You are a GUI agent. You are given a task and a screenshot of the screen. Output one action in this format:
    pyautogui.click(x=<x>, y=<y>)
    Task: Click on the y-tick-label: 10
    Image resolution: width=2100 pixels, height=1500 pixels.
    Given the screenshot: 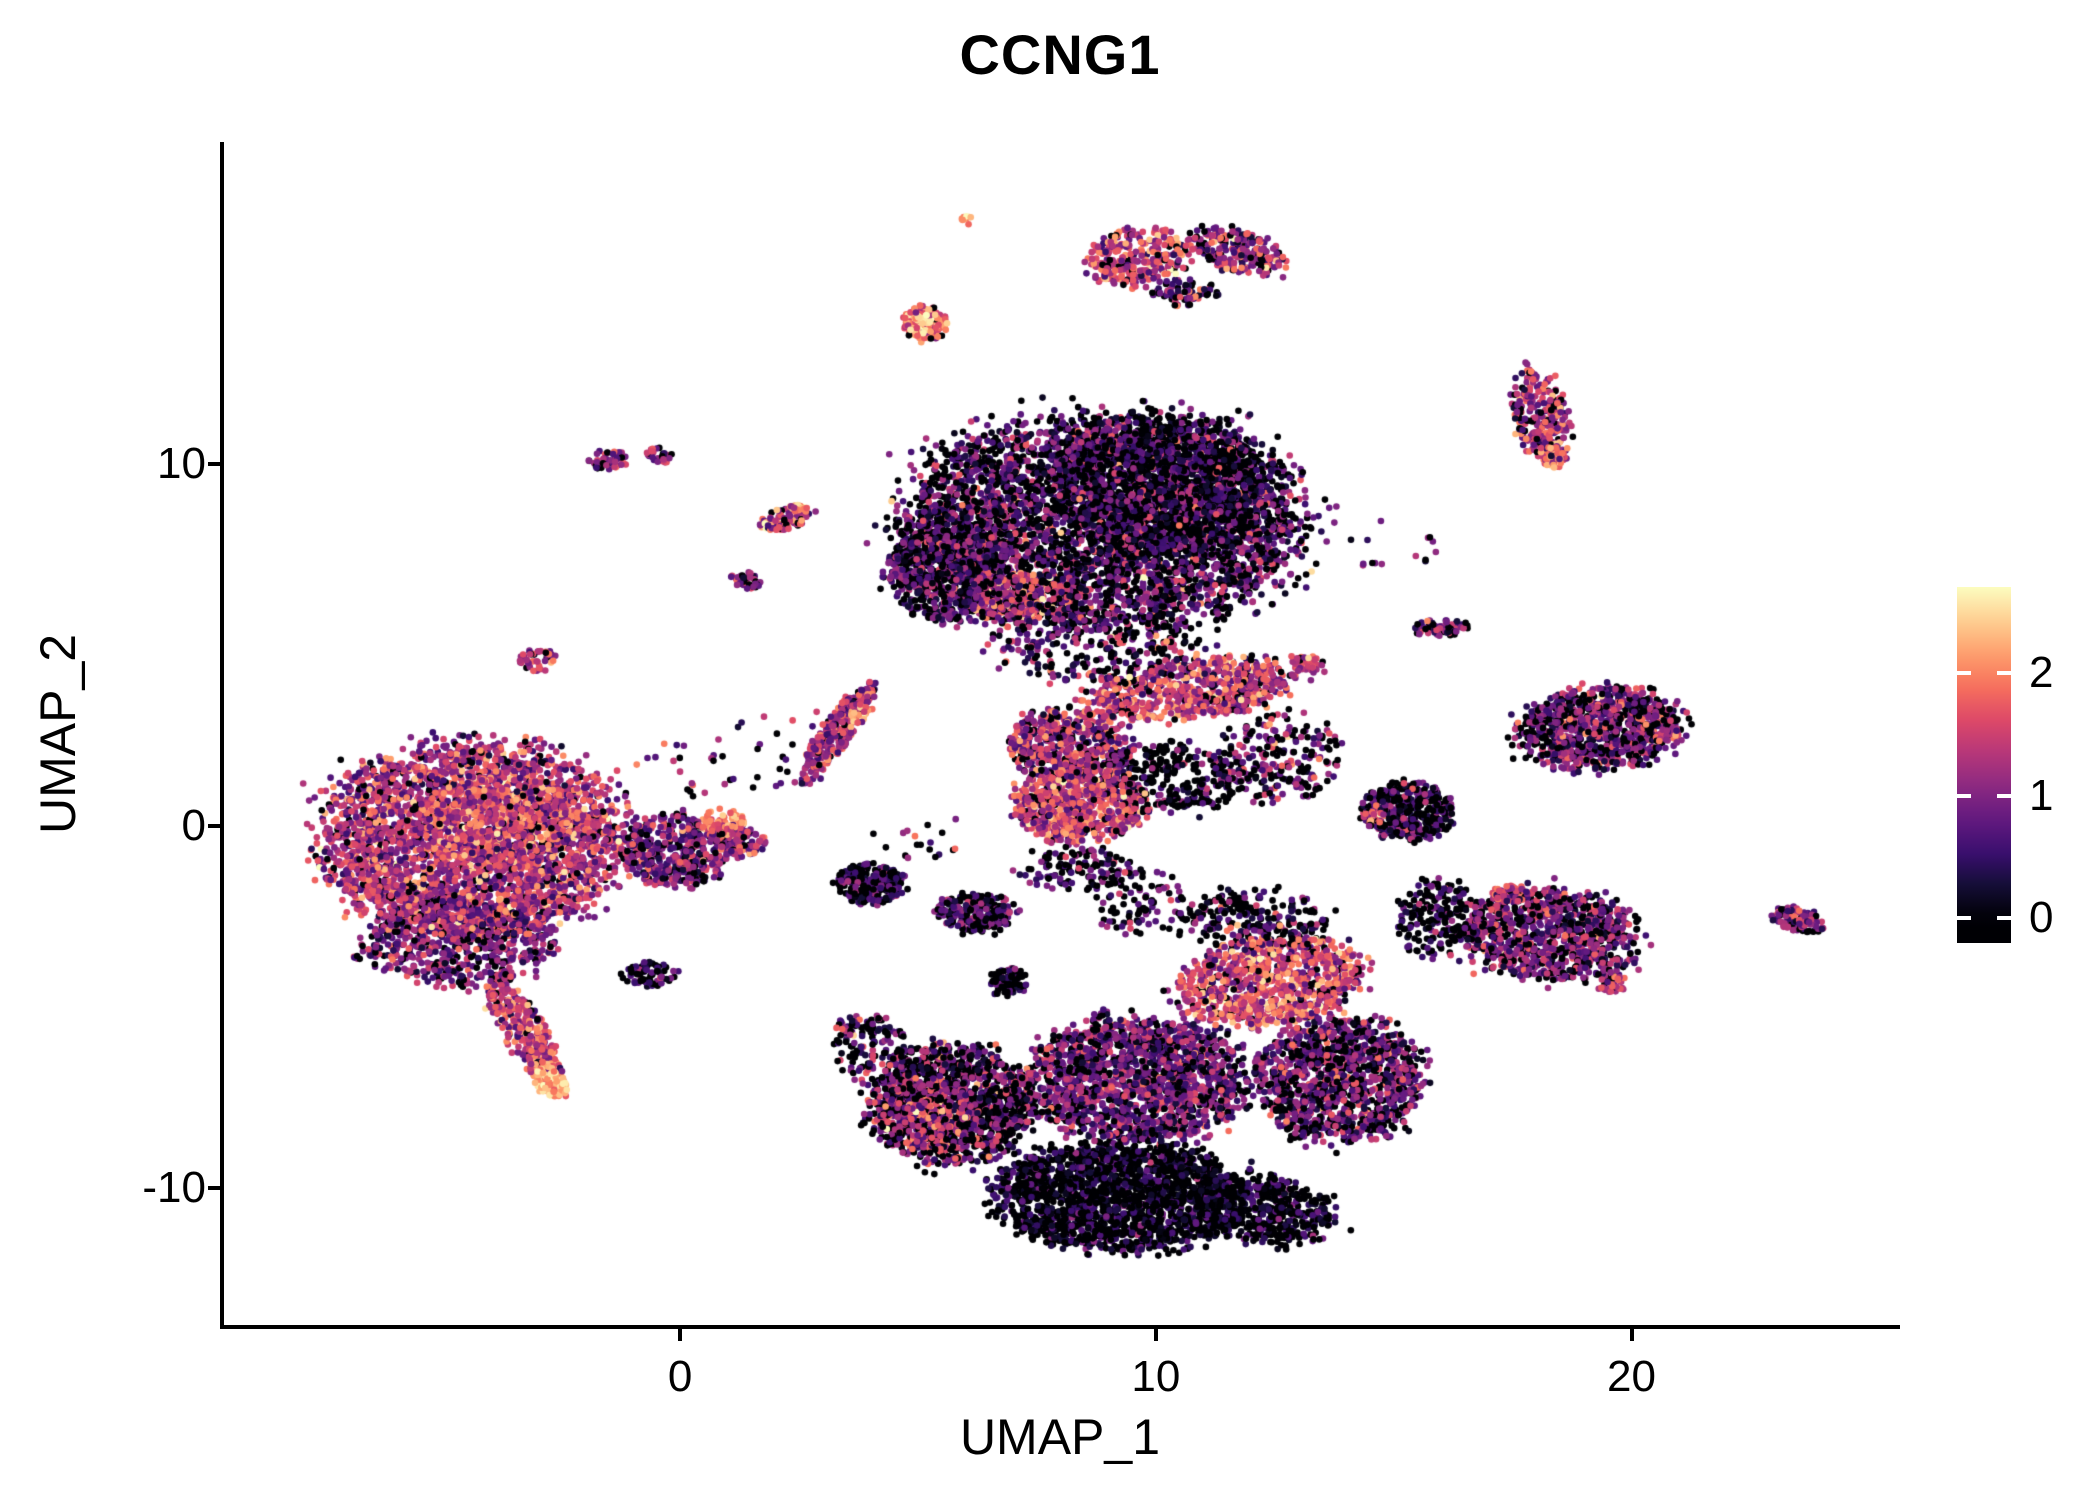 What is the action you would take?
    pyautogui.click(x=181, y=464)
    